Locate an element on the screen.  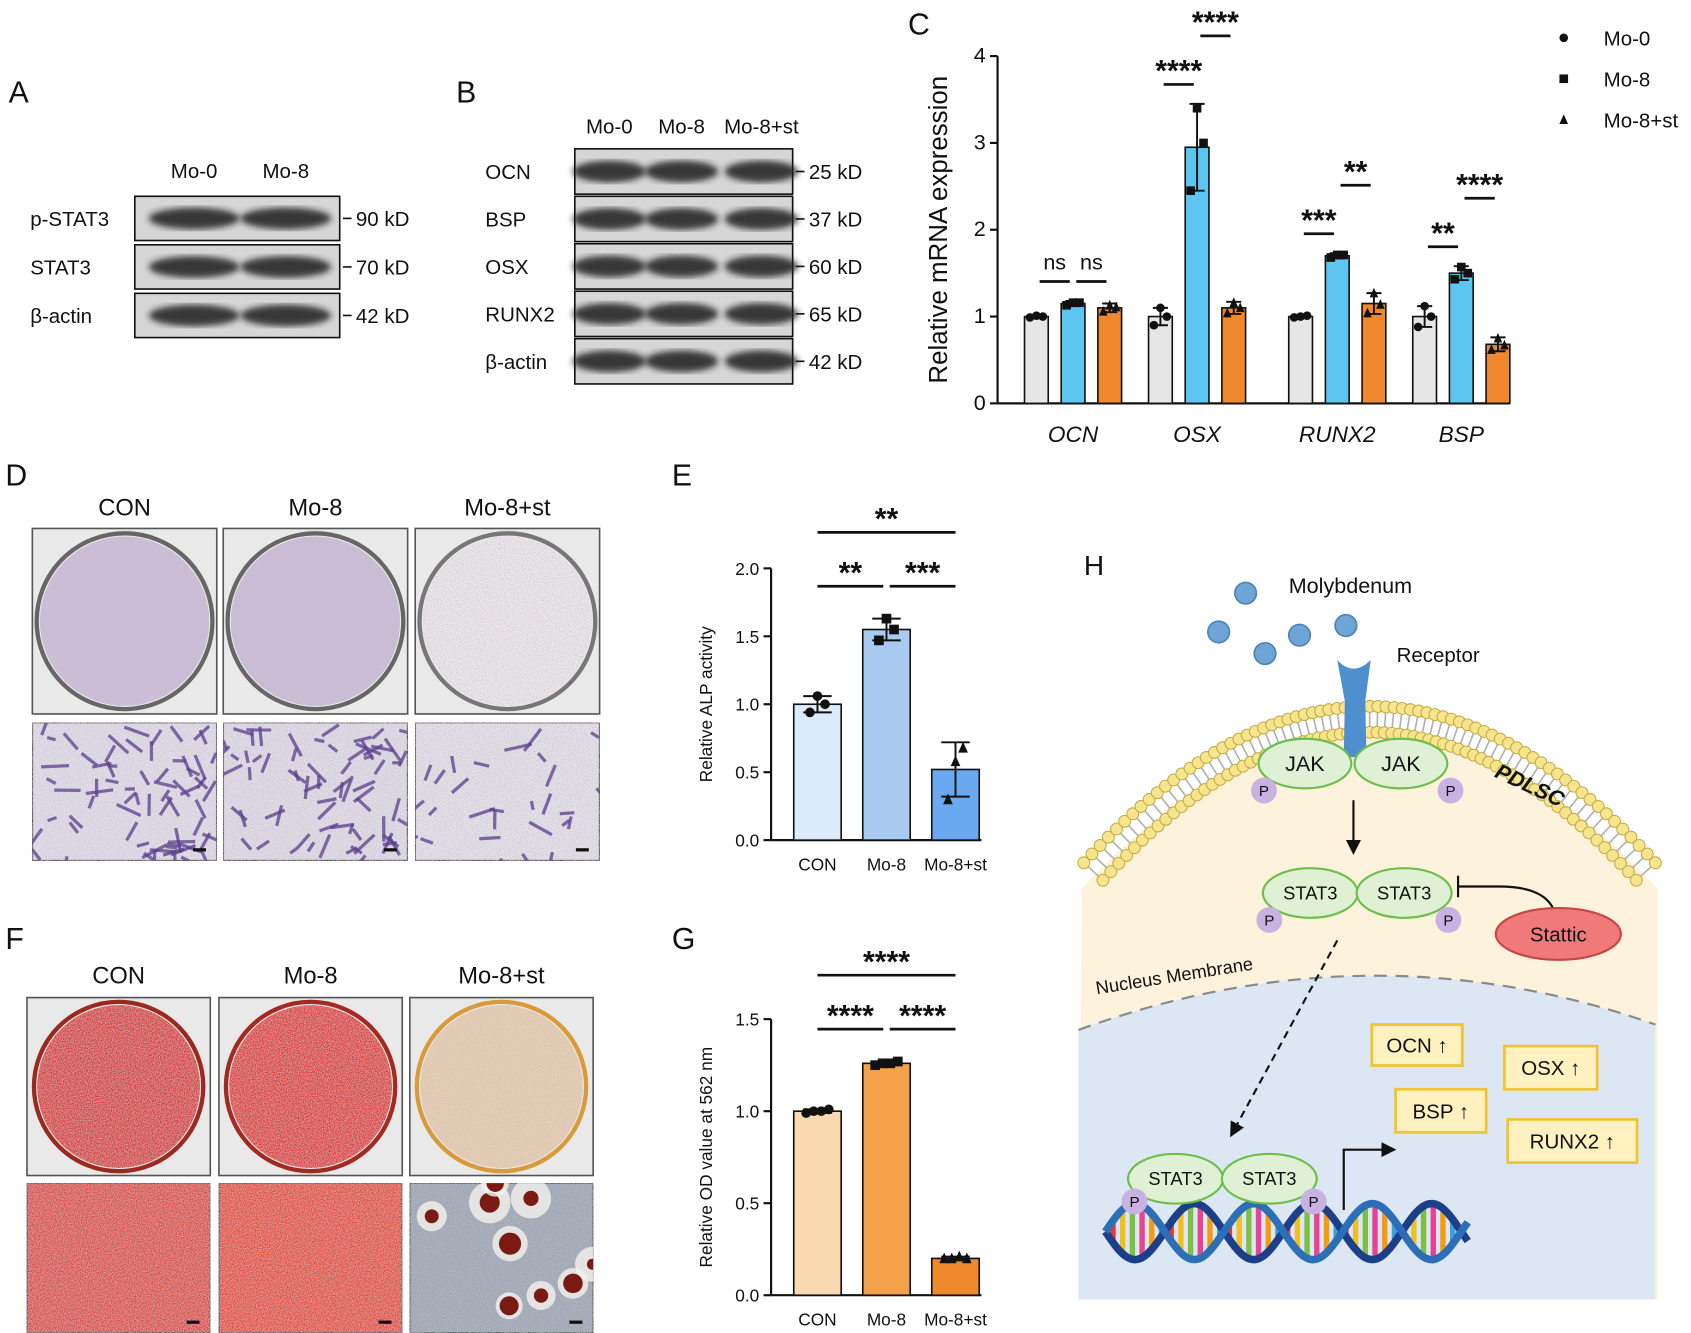
receptor is located at coordinates (1354, 709).